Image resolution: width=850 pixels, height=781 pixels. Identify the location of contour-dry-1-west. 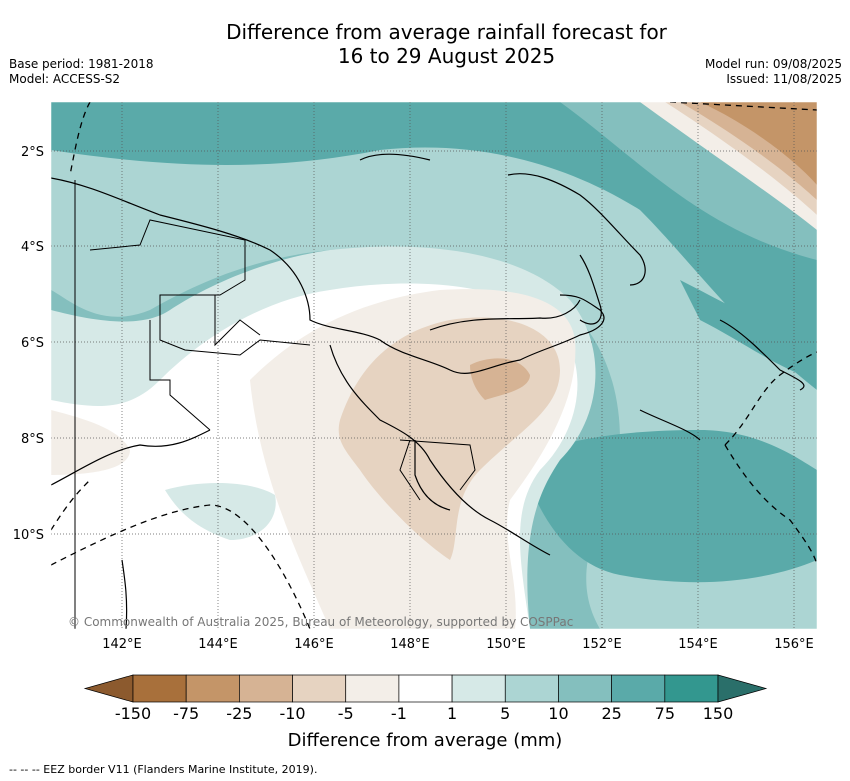
(90, 442).